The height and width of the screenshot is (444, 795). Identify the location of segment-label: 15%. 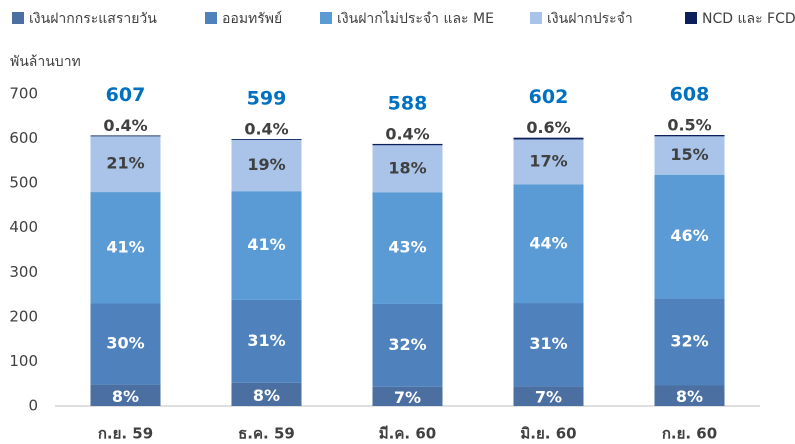
(689, 154).